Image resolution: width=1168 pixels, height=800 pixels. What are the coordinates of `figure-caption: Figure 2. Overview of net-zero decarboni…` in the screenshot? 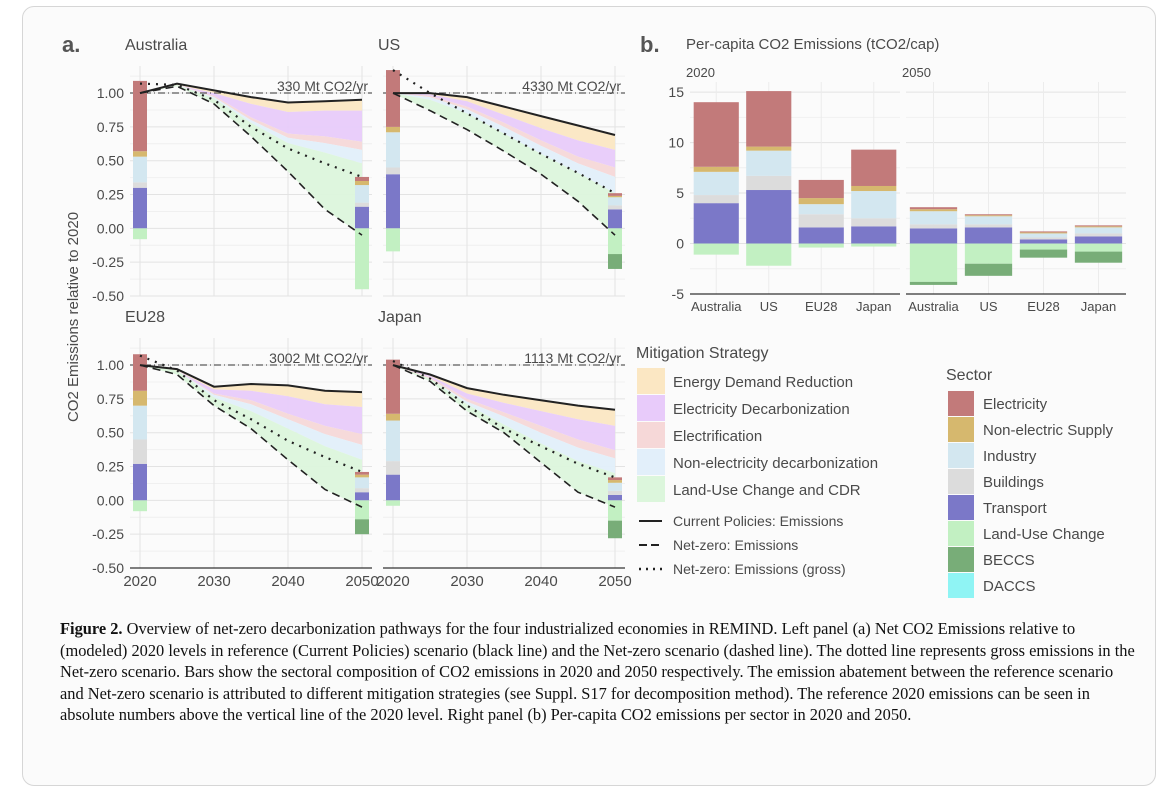 It's located at (600, 672).